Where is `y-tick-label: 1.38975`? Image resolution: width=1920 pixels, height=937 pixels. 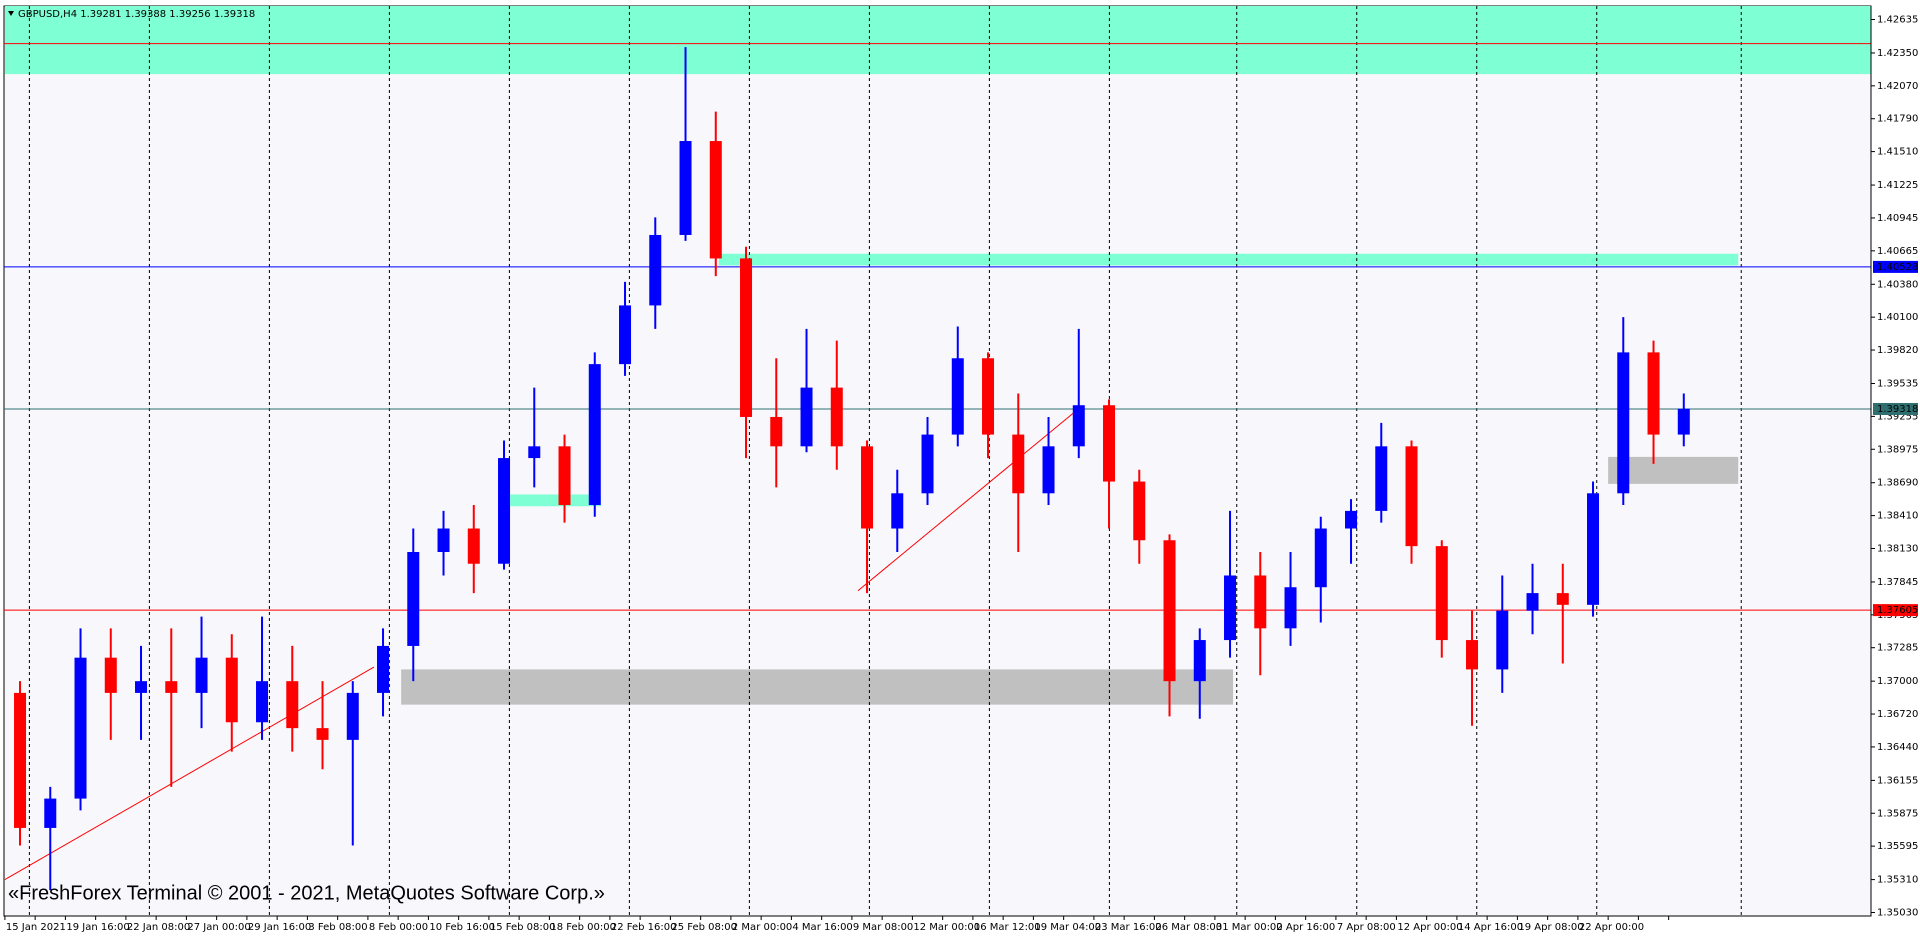
y-tick-label: 1.38975 is located at coordinates (1897, 449).